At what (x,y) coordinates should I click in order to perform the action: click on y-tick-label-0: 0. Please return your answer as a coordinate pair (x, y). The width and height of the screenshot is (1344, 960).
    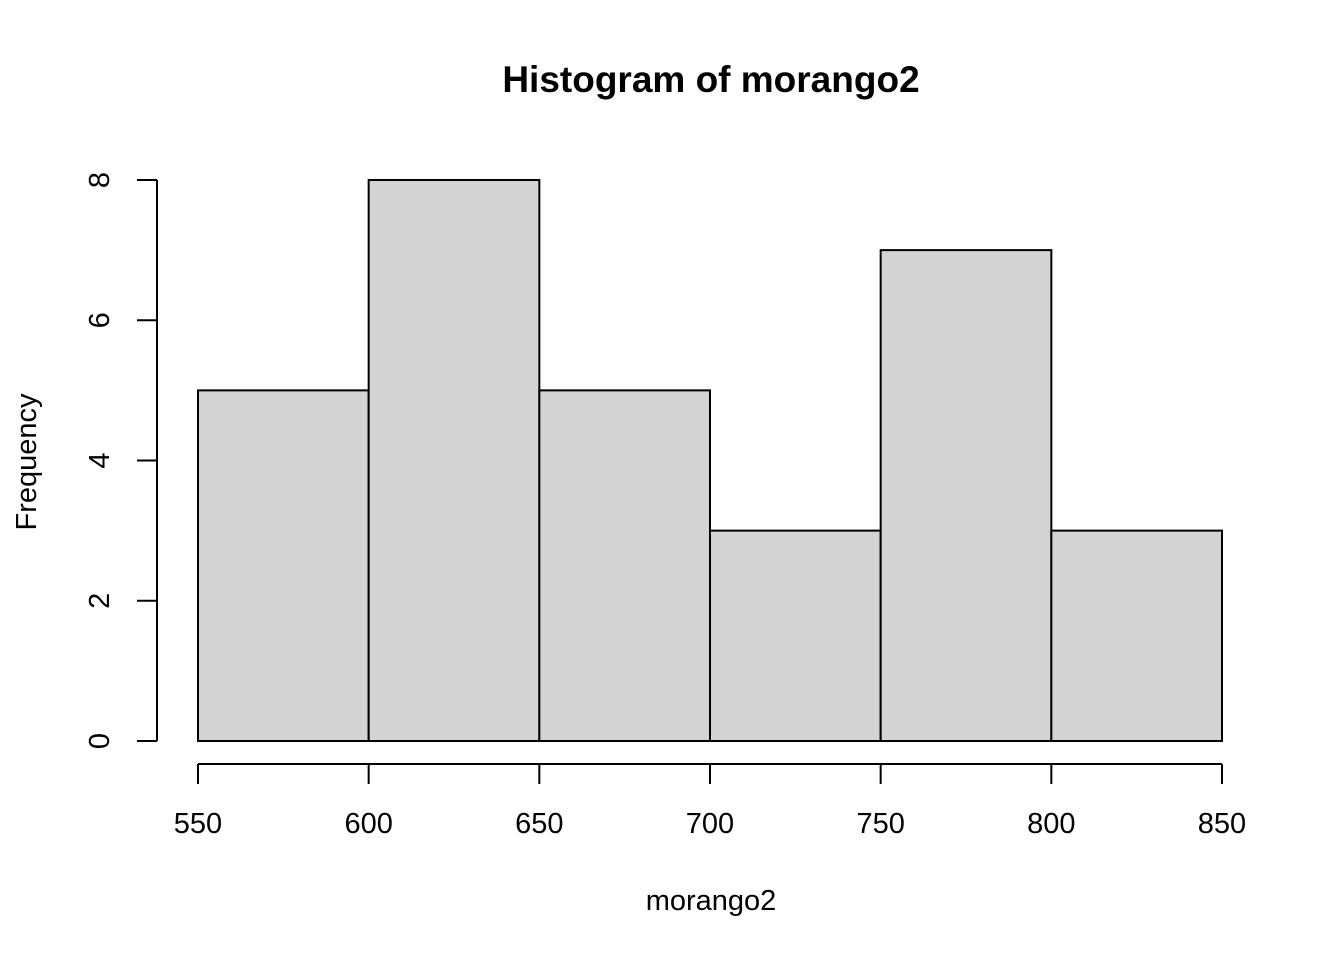
    Looking at the image, I should click on (100, 741).